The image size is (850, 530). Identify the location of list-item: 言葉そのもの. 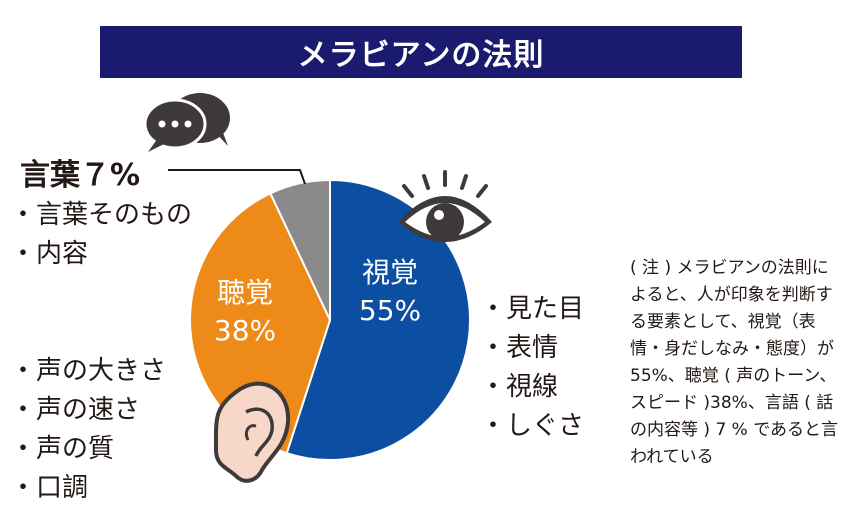
(101, 215).